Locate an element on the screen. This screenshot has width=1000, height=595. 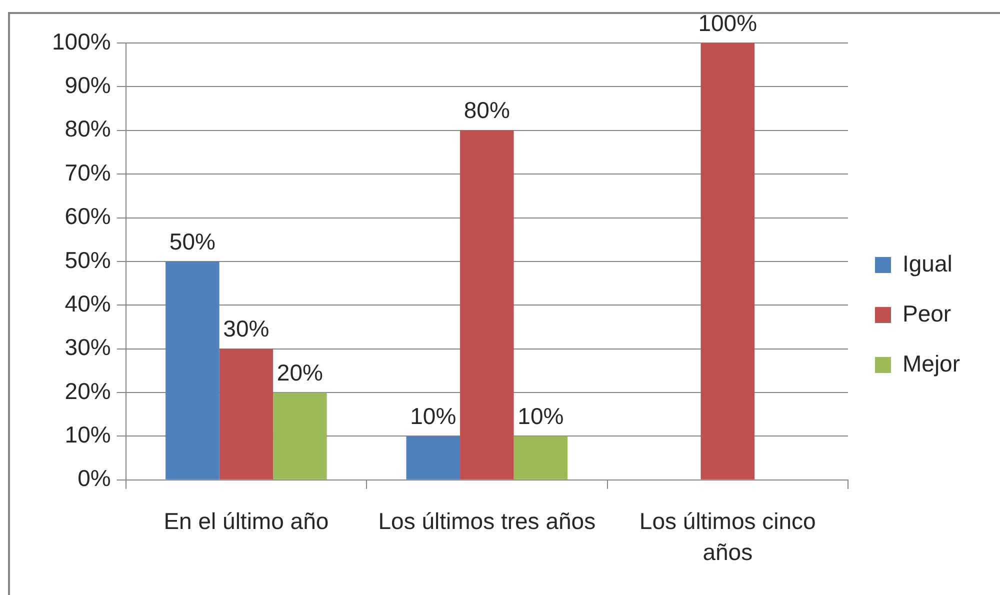
y-tick-label: 0% is located at coordinates (94, 478).